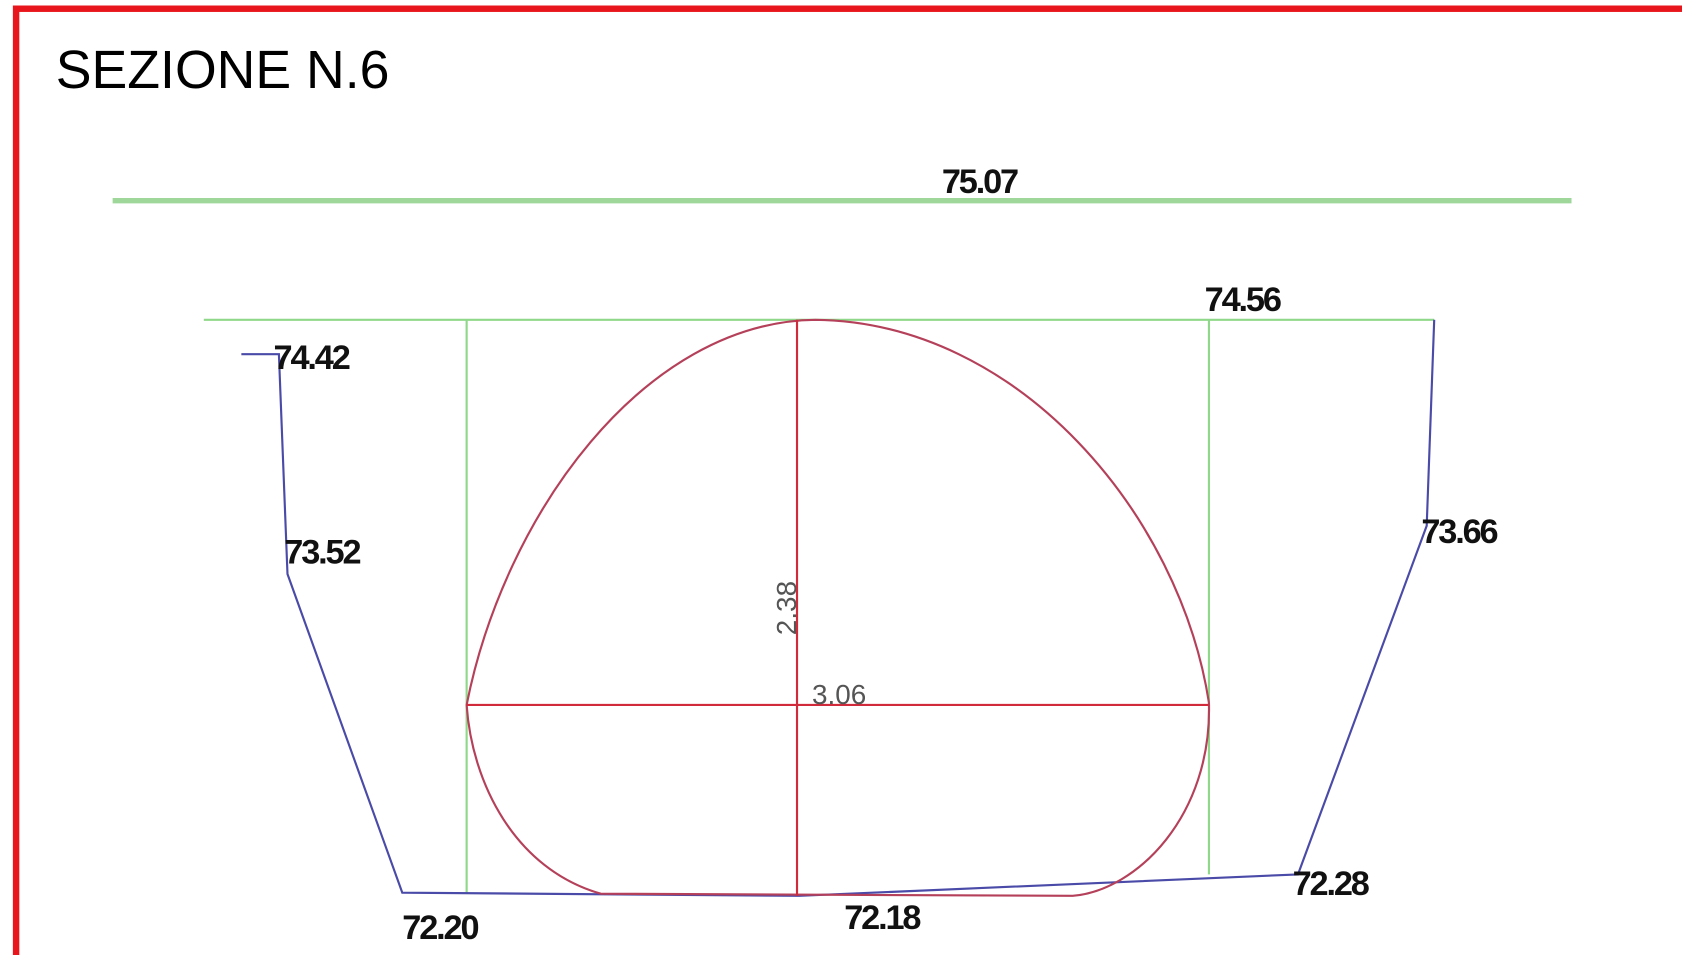 This screenshot has width=1682, height=955. What do you see at coordinates (440, 928) in the screenshot?
I see `level-label: 72.20` at bounding box center [440, 928].